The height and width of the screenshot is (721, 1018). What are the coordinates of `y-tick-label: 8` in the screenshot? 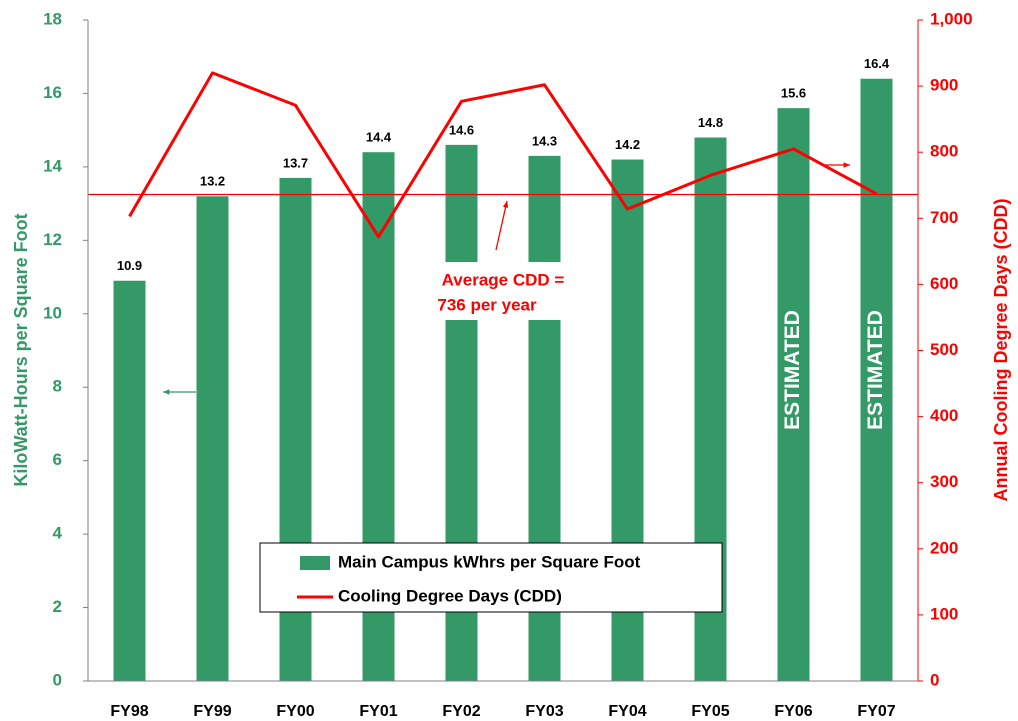 It's located at (57, 386).